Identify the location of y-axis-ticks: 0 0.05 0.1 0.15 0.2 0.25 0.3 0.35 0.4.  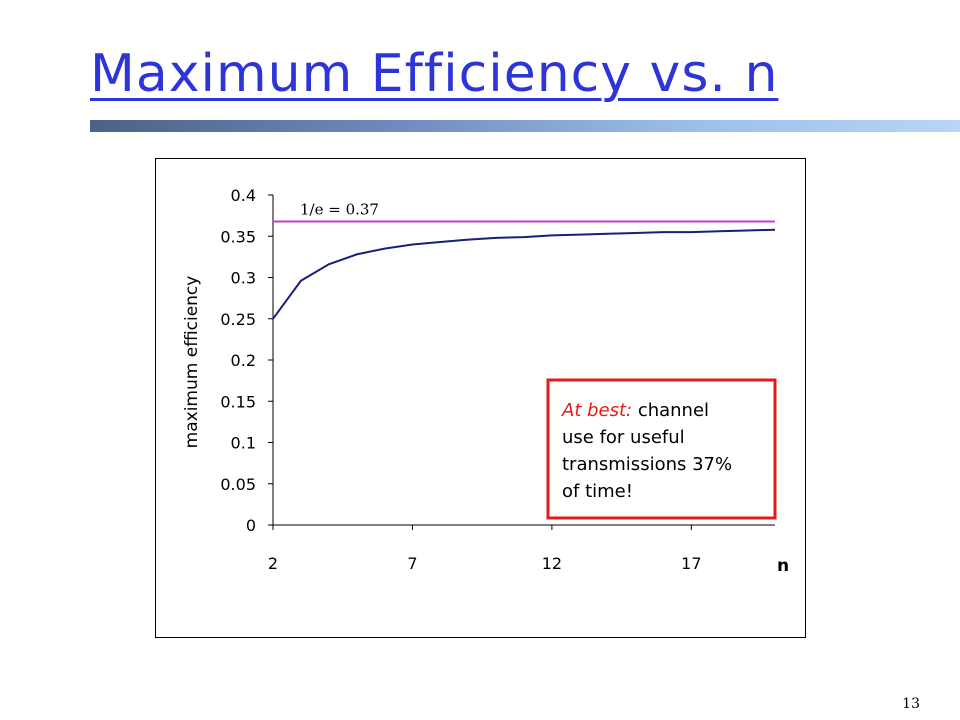
(246, 360).